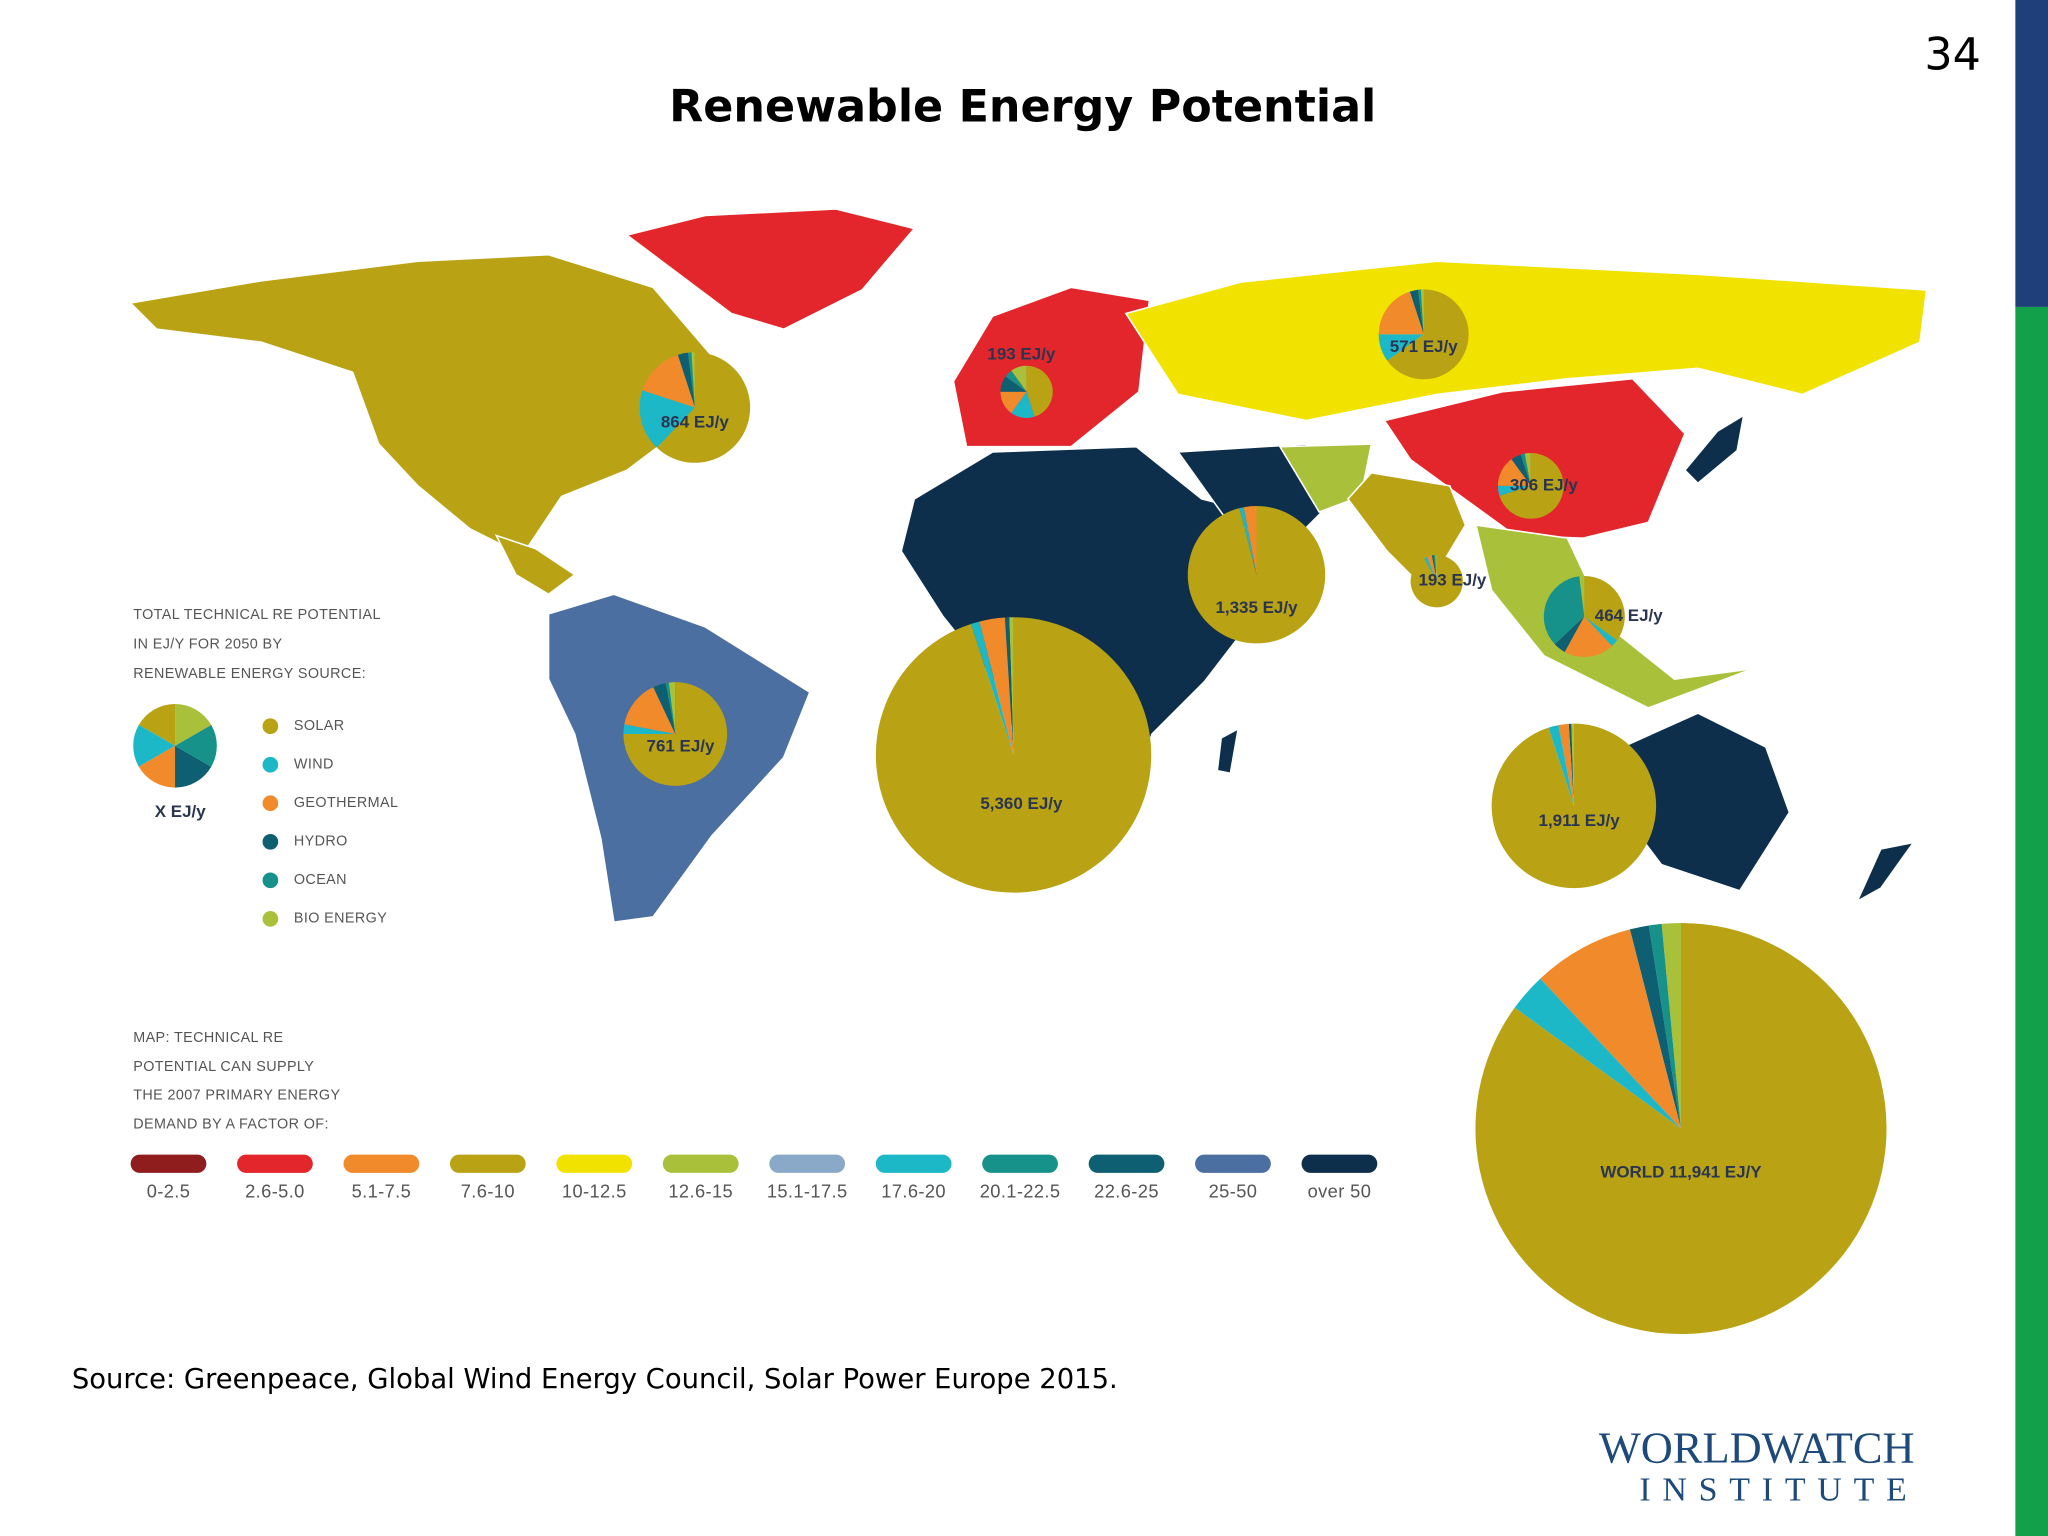 The image size is (2048, 1536). Describe the element at coordinates (1580, 820) in the screenshot. I see `pie-label: 1,911 EJ/y` at that location.